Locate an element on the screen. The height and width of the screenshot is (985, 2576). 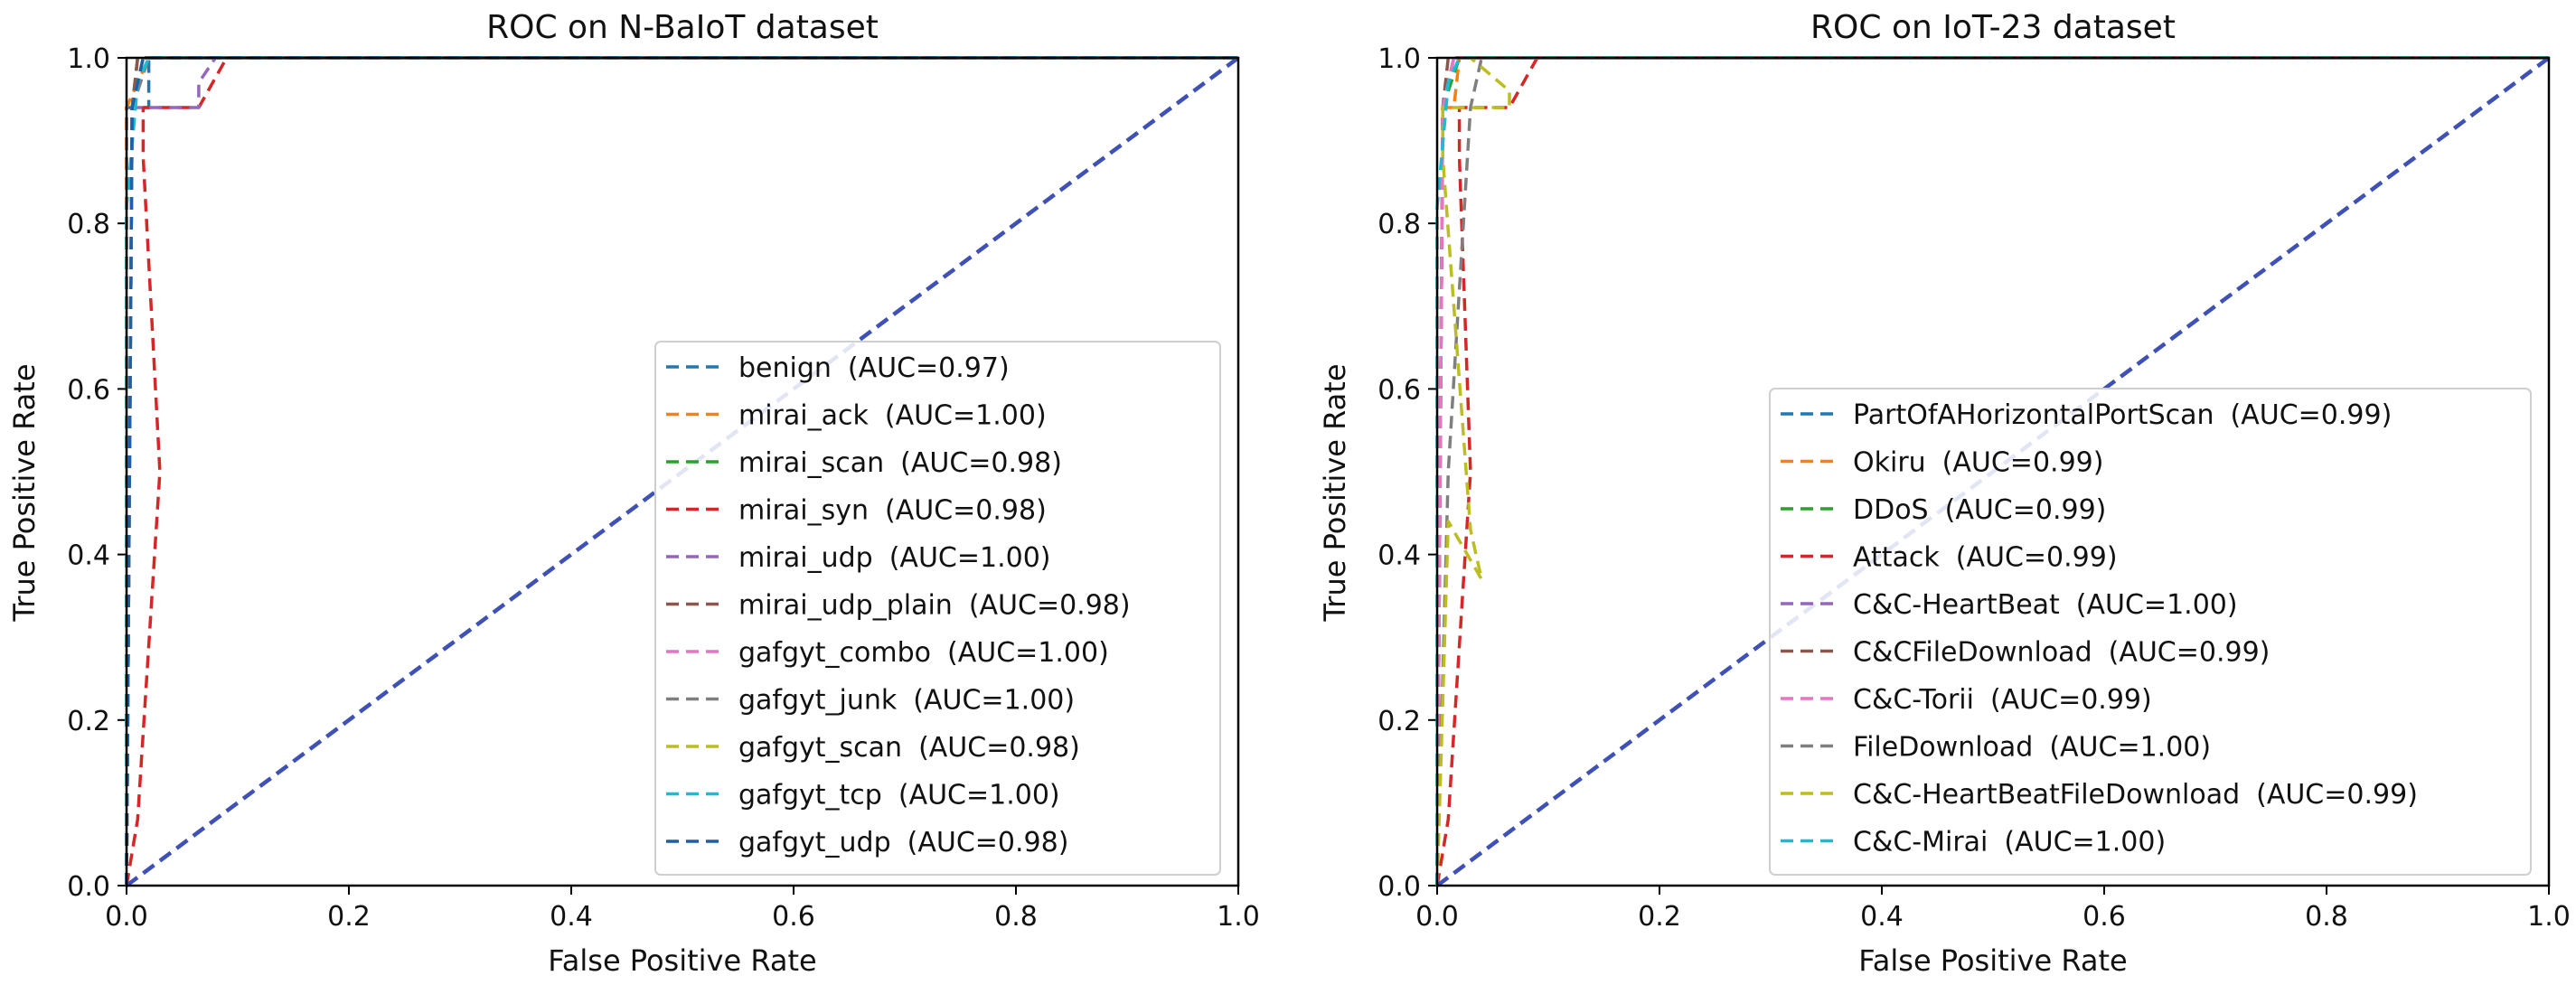
legend-series-name: mirai_udp is located at coordinates (806, 558).